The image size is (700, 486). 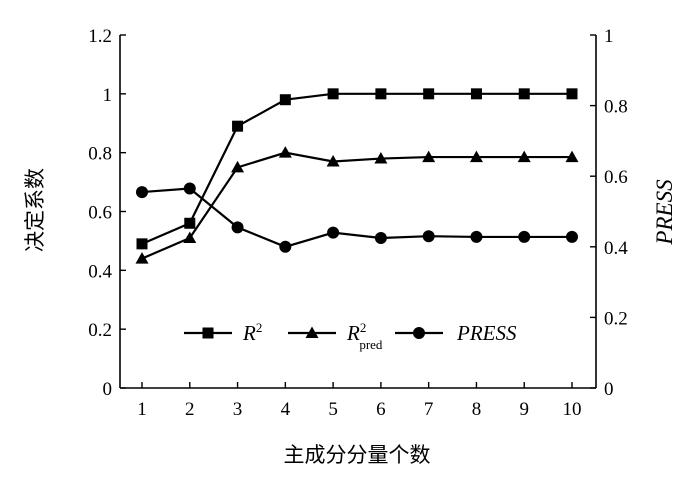 I want to click on x-tick-label: 7, so click(x=429, y=409).